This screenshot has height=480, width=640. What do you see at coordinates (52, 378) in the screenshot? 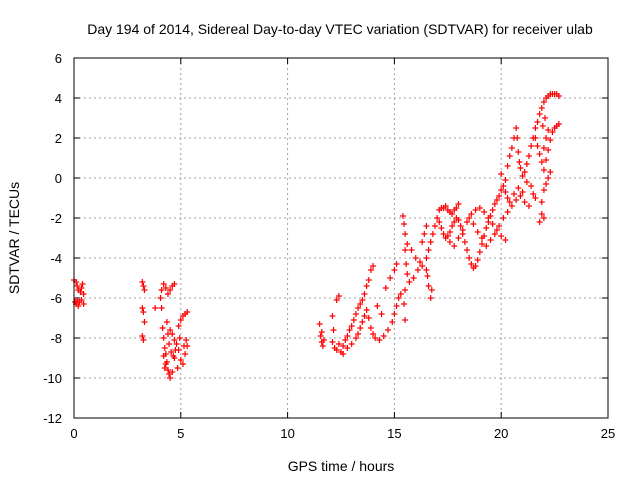
I see `y-tick-label: -10` at bounding box center [52, 378].